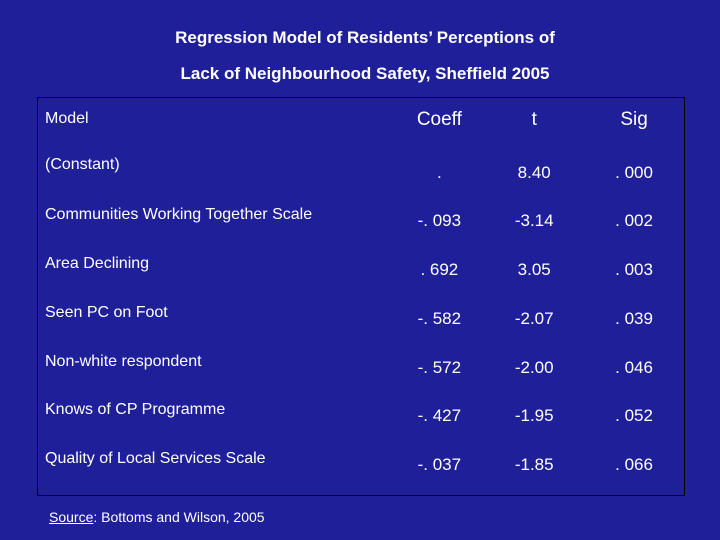 This screenshot has height=540, width=720. Describe the element at coordinates (534, 270) in the screenshot. I see `t-cell: 3.05` at that location.